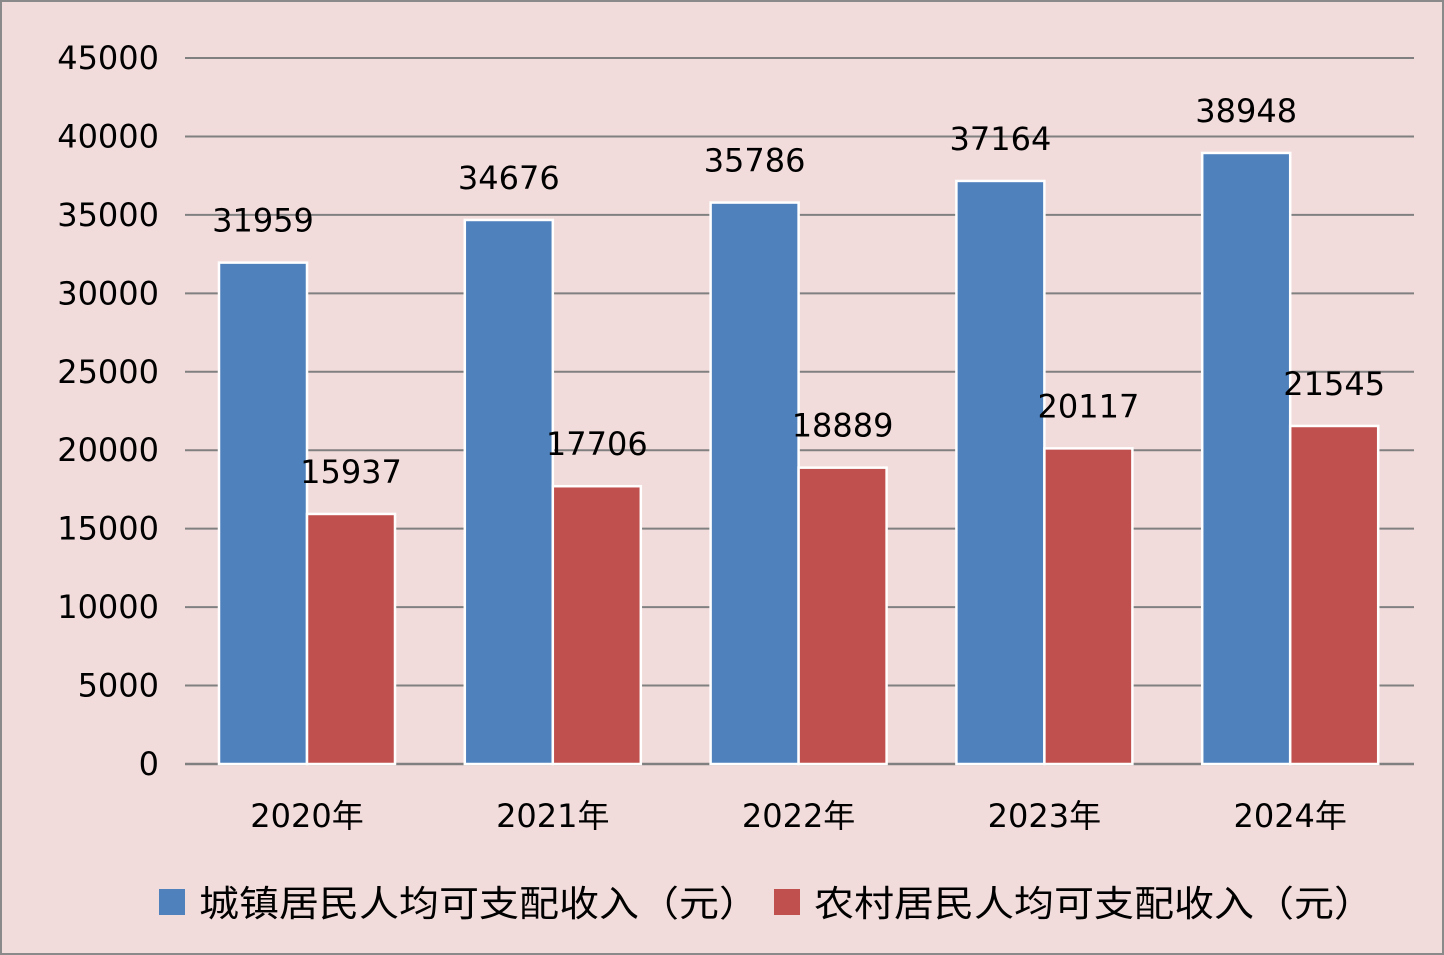 The height and width of the screenshot is (955, 1444). Describe the element at coordinates (755, 161) in the screenshot. I see `data-label: 35786` at that location.